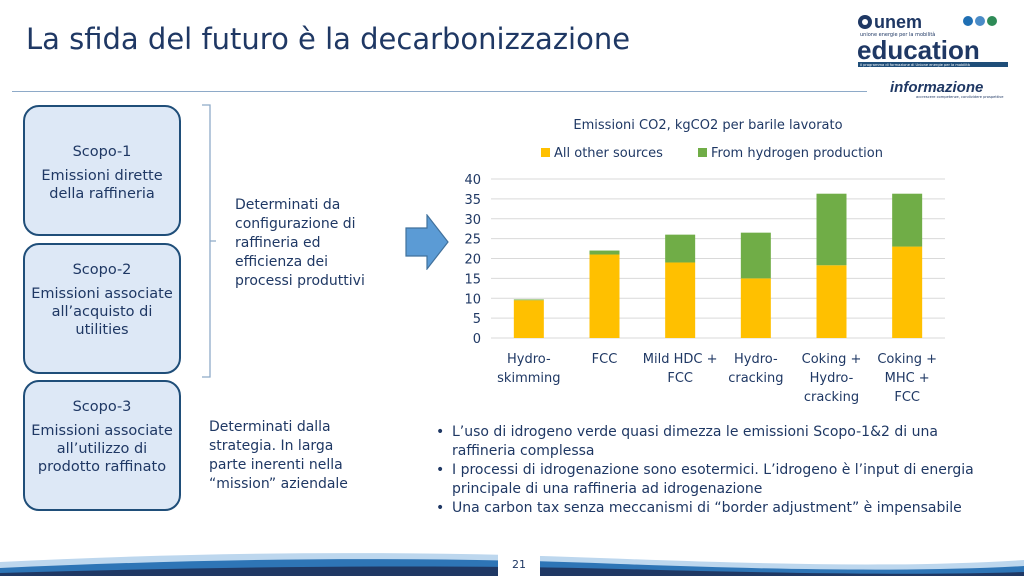 This screenshot has height=576, width=1024. I want to click on y-tick-label: 35, so click(472, 200).